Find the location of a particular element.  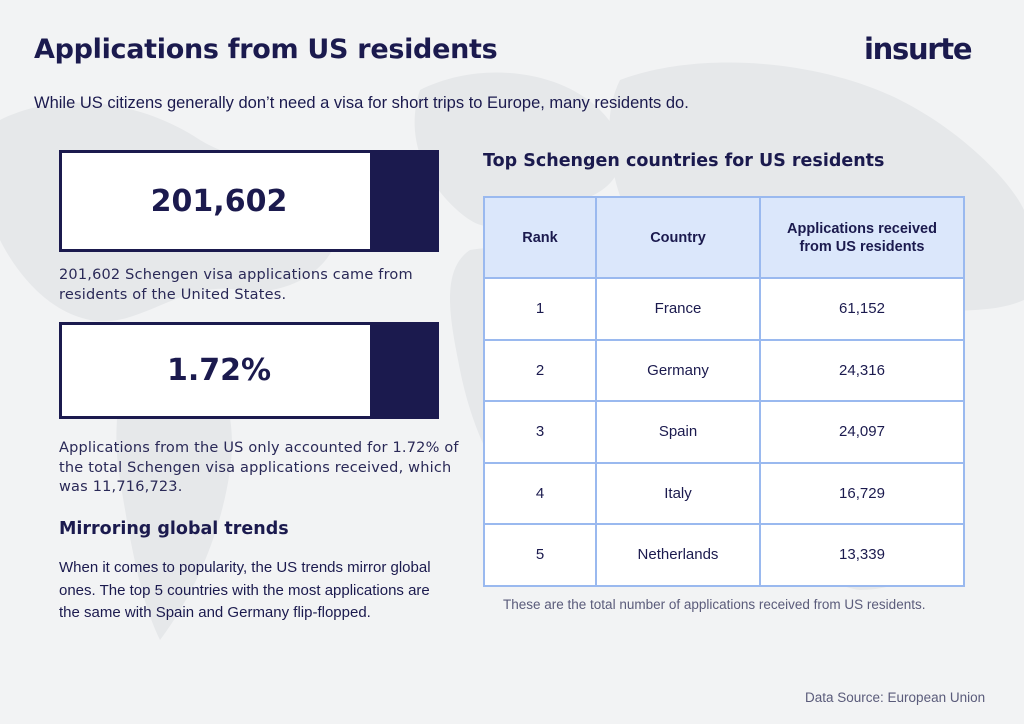

column-header-applications: Applications received from US residents is located at coordinates (862, 237).